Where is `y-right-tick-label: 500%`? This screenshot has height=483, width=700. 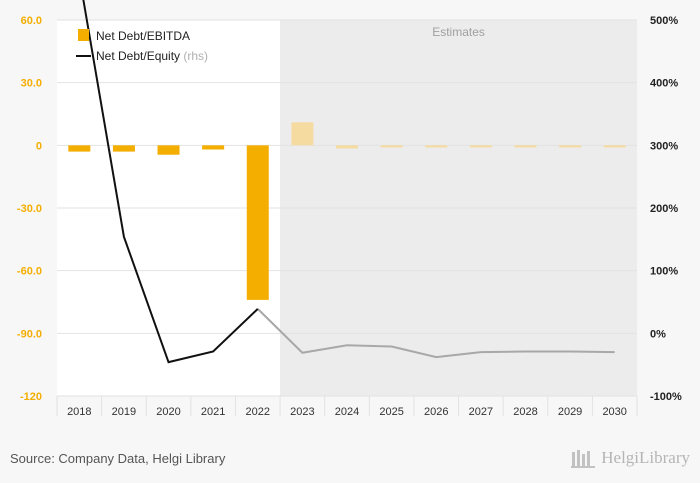 y-right-tick-label: 500% is located at coordinates (664, 21).